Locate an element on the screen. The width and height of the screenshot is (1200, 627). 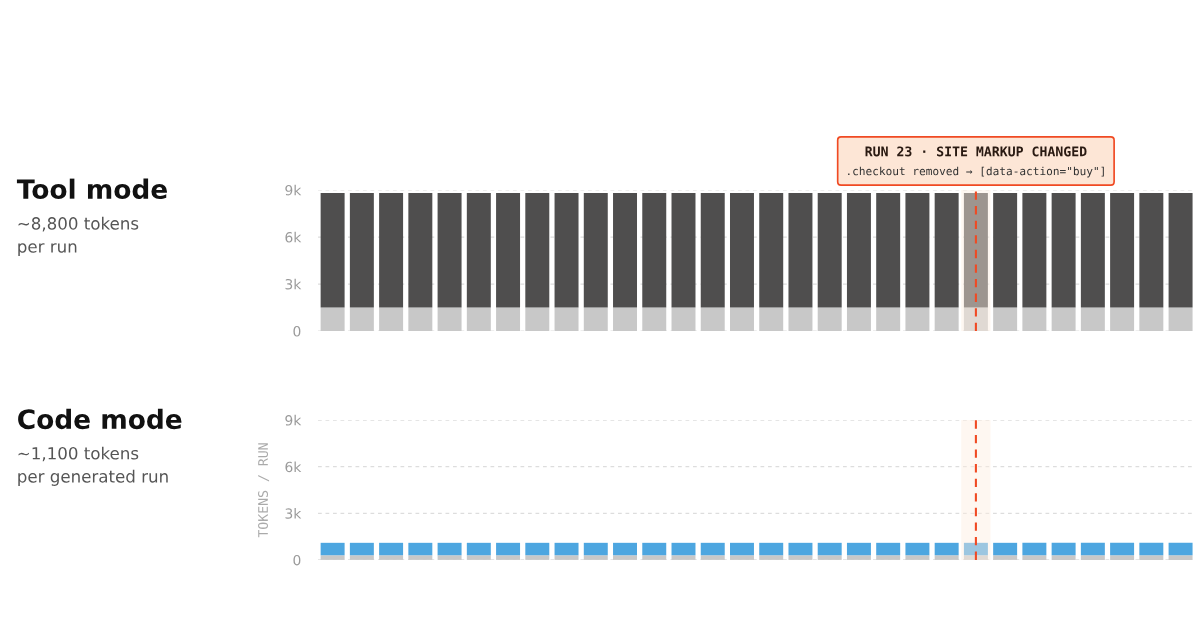
text: Tool mode is located at coordinates (91, 189).